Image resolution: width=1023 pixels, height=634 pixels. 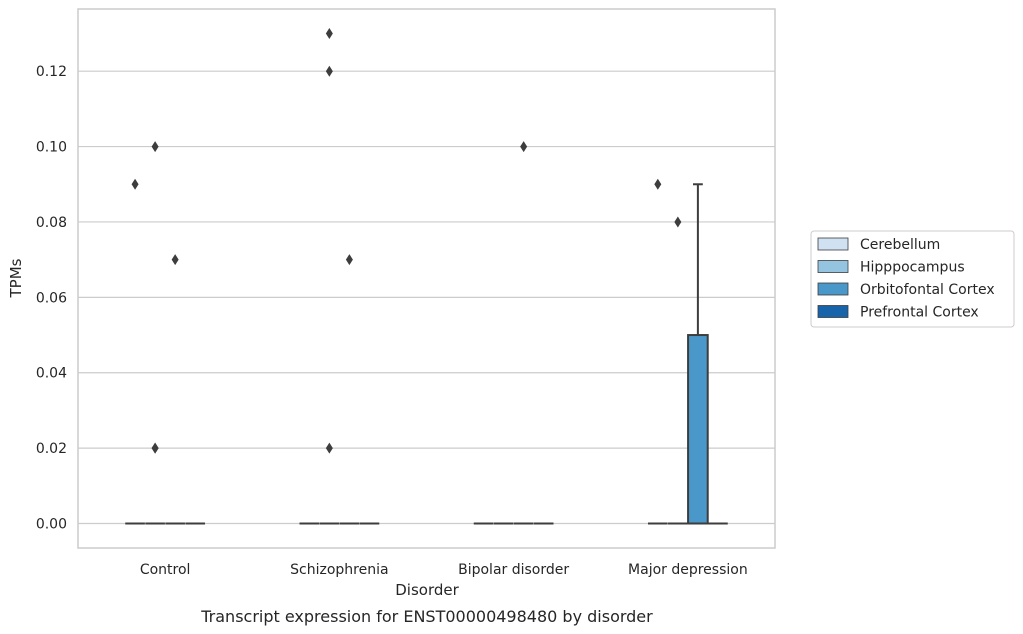 I want to click on x-tick-label: Control, so click(x=165, y=570).